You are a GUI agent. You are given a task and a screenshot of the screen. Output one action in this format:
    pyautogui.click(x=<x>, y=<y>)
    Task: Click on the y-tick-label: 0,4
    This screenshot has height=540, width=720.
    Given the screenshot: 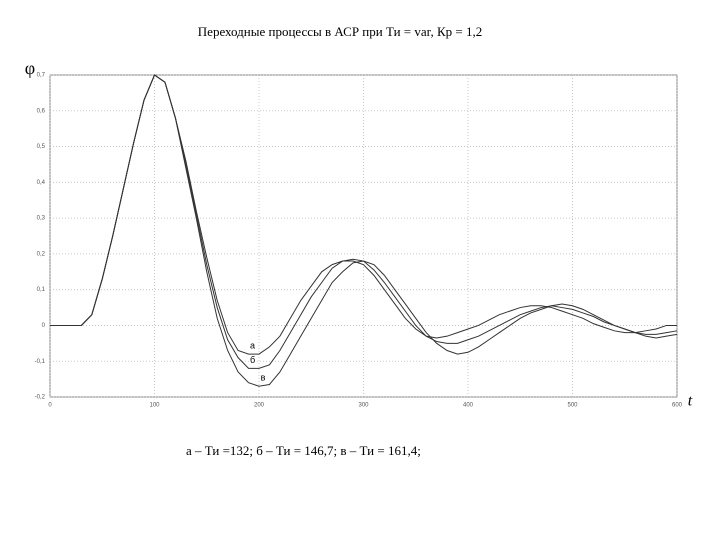 What is the action you would take?
    pyautogui.click(x=41, y=183)
    